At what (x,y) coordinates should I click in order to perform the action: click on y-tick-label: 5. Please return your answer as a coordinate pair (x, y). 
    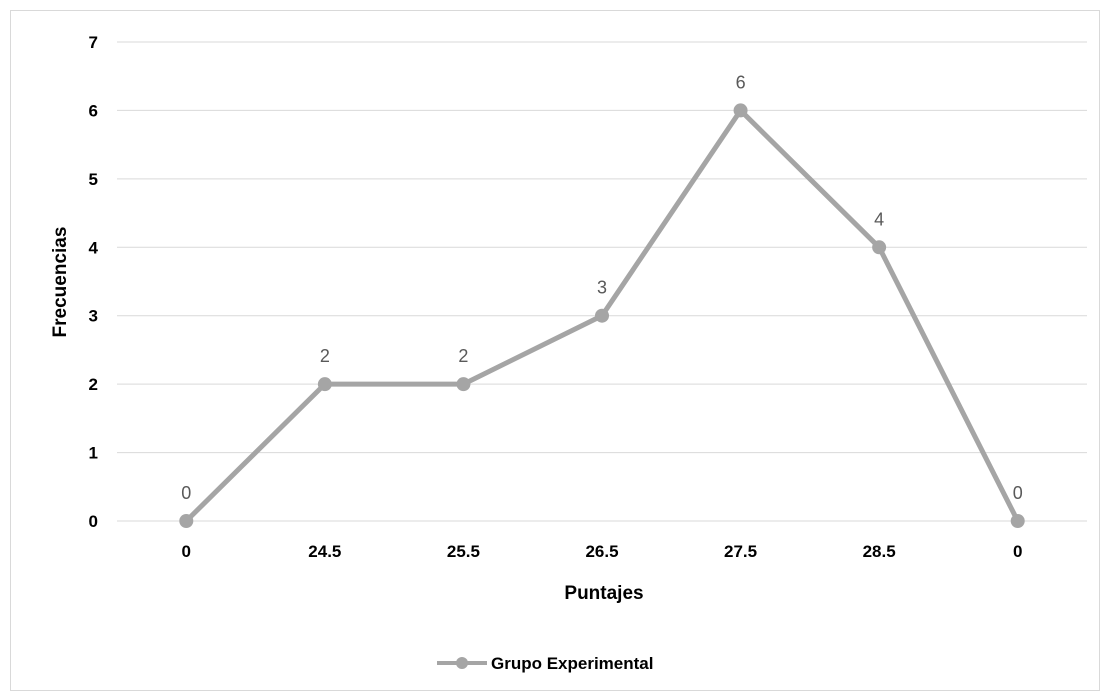
    Looking at the image, I should click on (93, 179).